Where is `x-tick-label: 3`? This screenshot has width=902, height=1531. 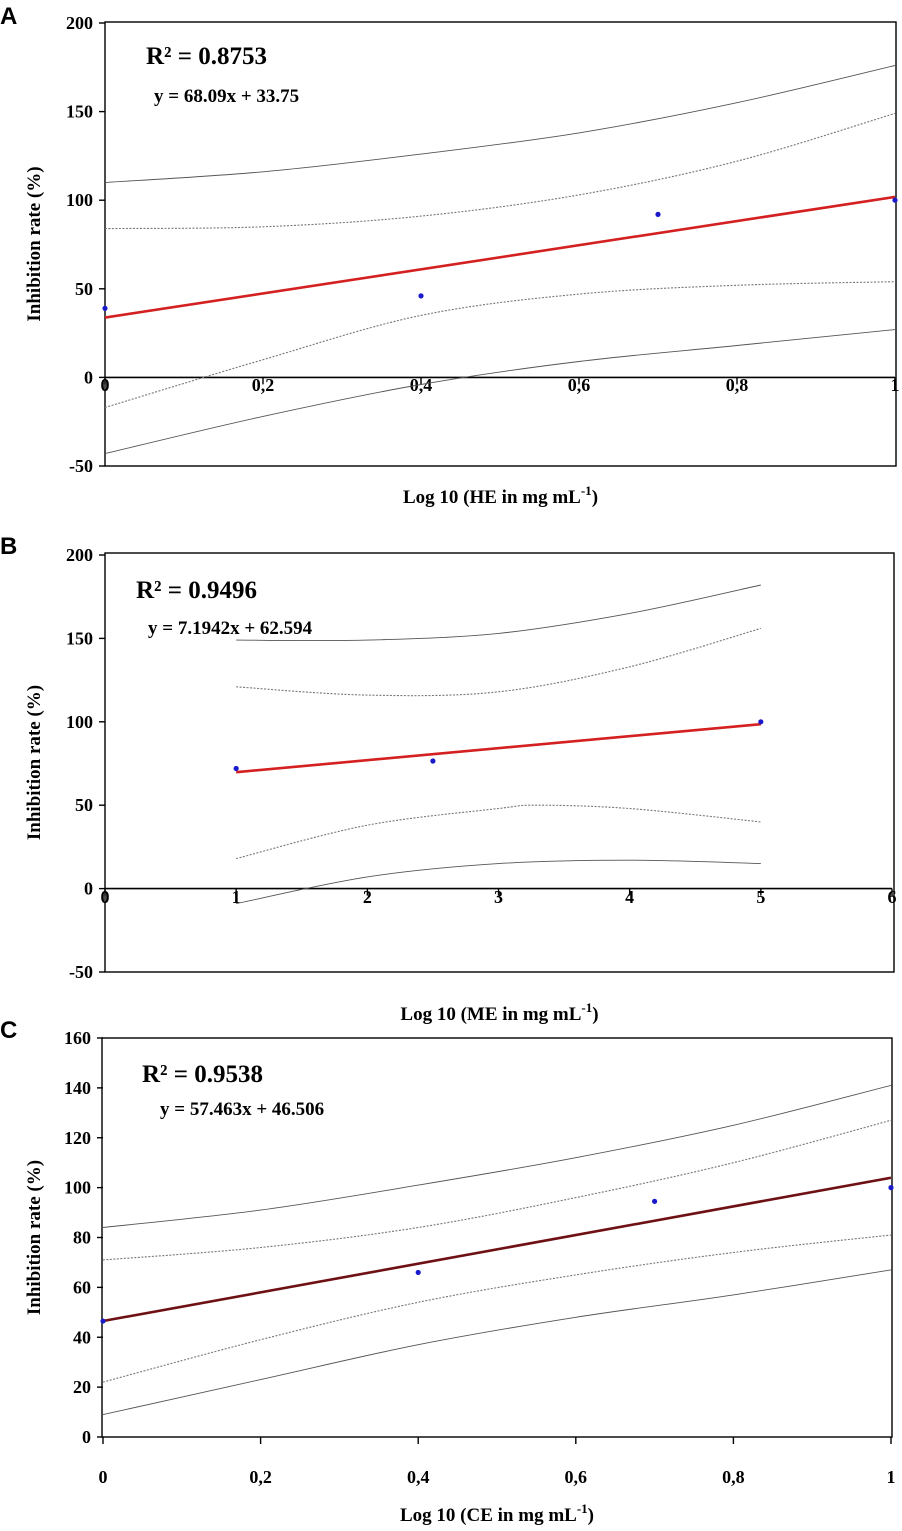
x-tick-label: 3 is located at coordinates (498, 897).